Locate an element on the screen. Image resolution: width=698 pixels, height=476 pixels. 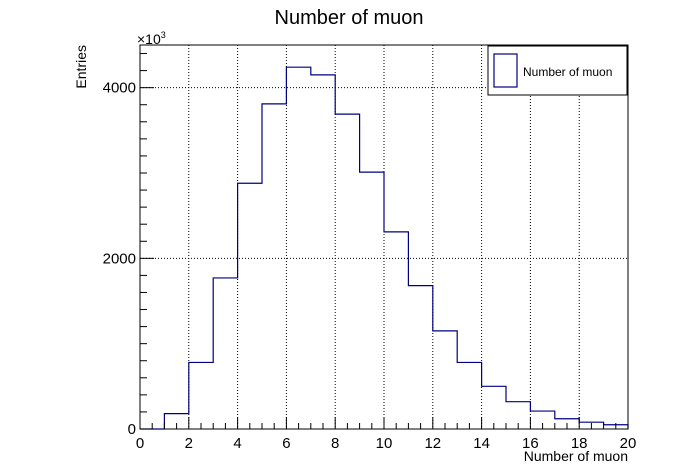
y-multiplier: ×10³ is located at coordinates (151, 38).